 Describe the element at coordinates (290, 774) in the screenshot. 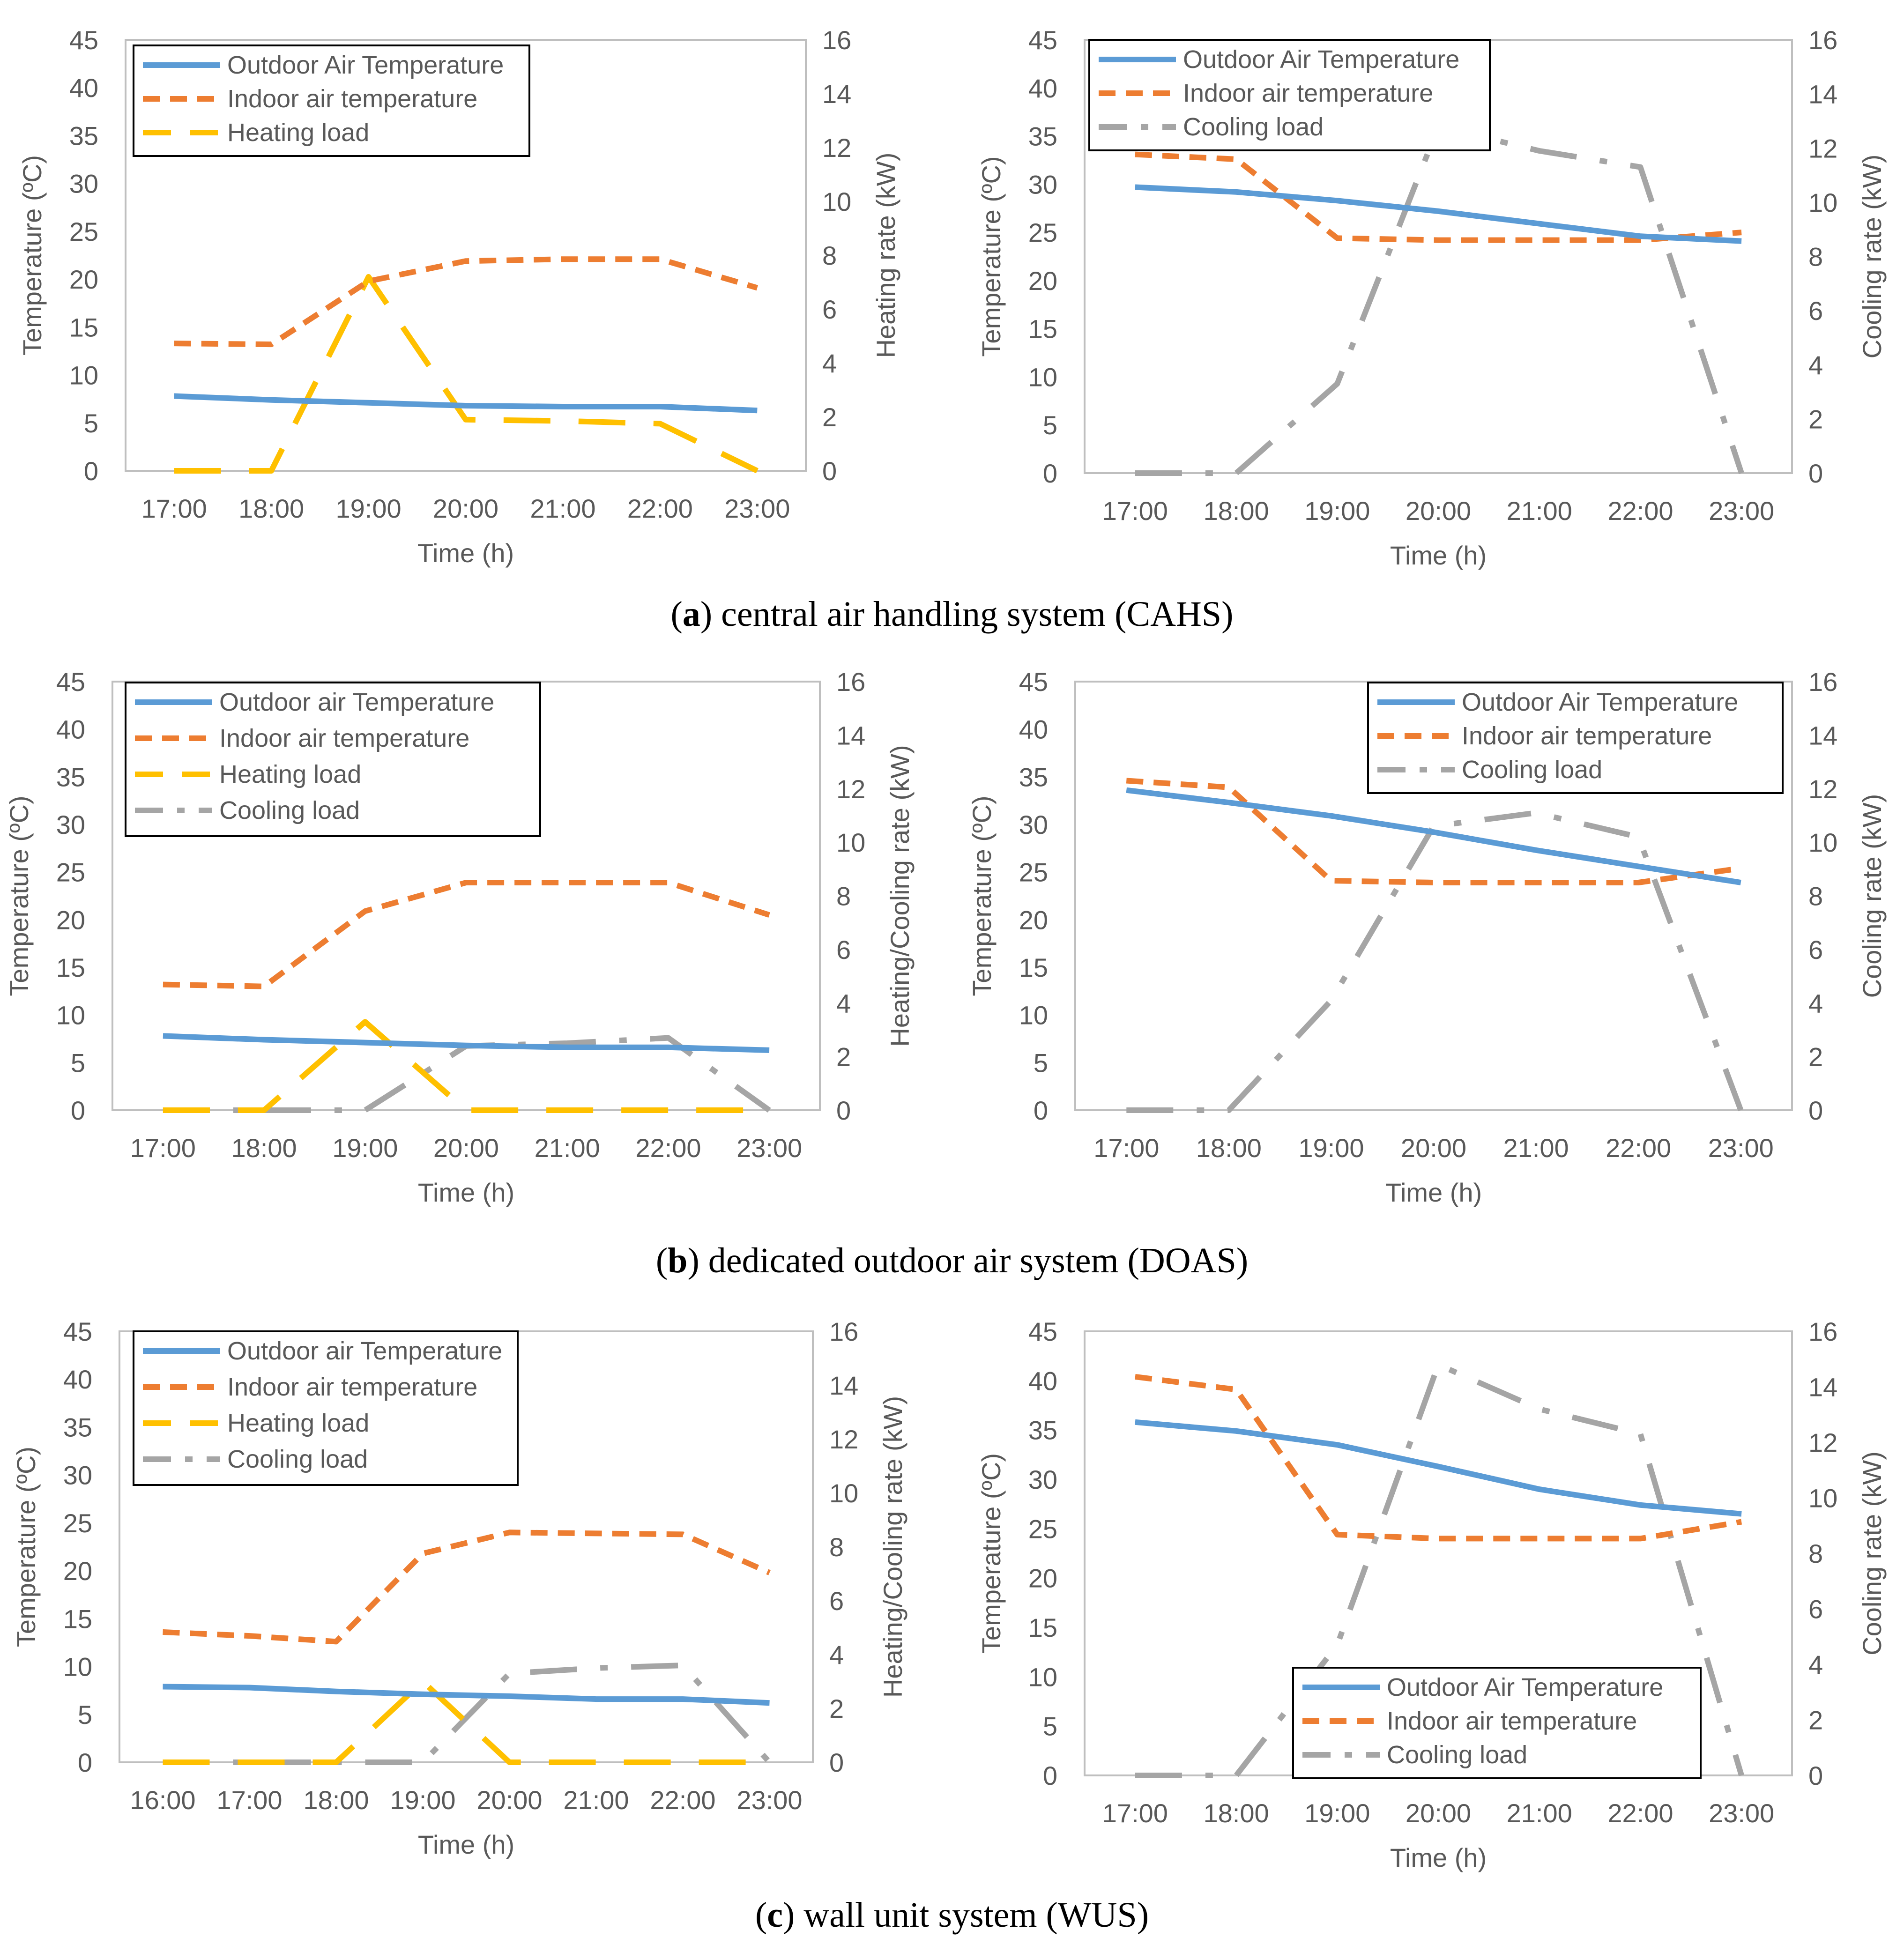

I see `legend-label: Heating load` at that location.